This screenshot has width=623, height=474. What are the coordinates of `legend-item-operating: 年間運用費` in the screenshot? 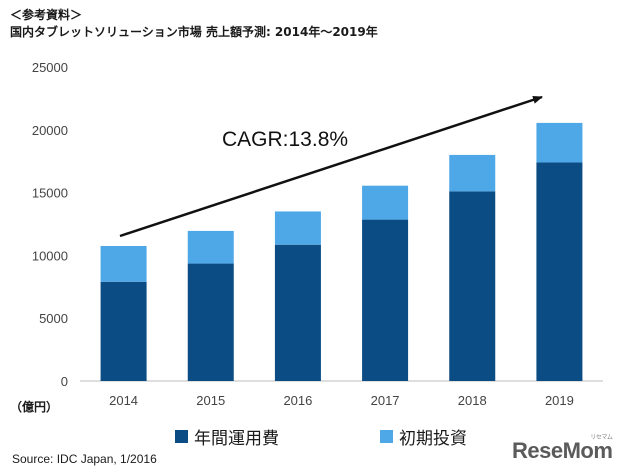 It's located at (227, 436).